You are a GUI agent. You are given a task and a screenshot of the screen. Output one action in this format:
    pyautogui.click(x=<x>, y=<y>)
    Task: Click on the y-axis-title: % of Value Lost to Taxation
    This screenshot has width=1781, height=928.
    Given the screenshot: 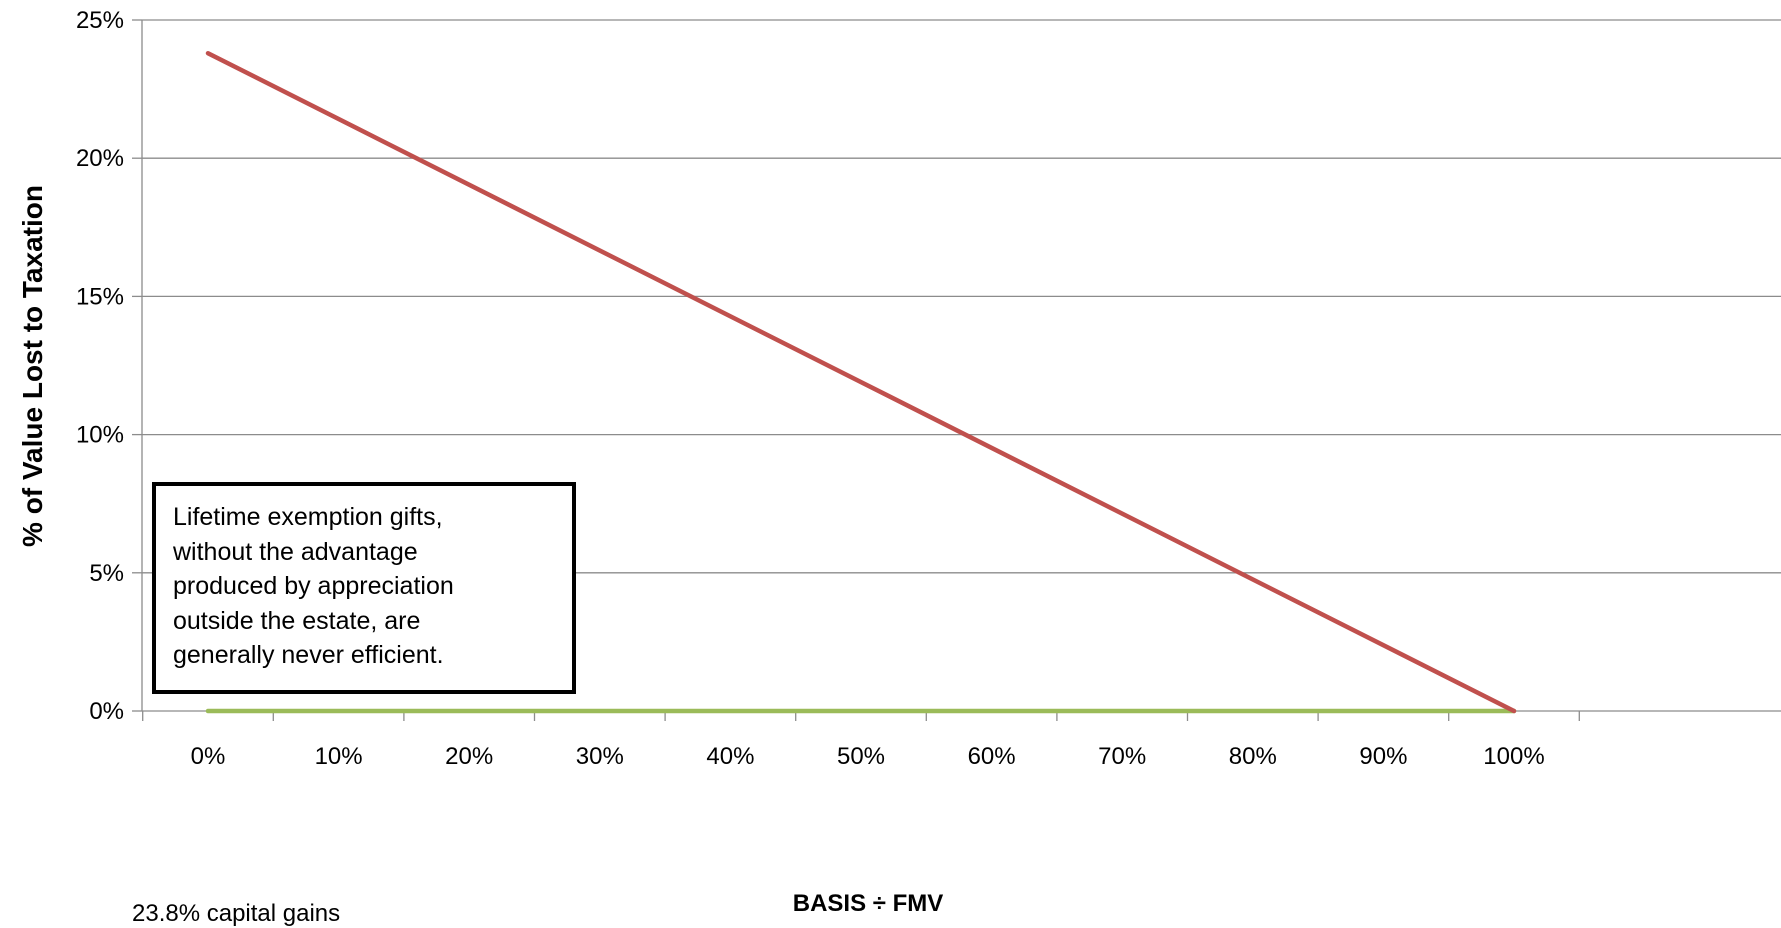 What is the action you would take?
    pyautogui.click(x=32, y=366)
    